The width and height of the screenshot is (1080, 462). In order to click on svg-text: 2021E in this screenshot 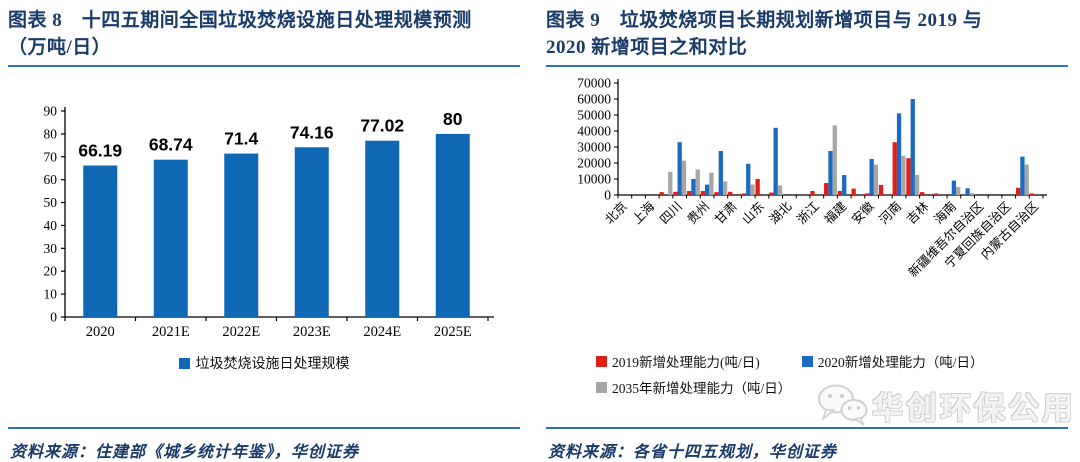, I will do `click(171, 332)`.